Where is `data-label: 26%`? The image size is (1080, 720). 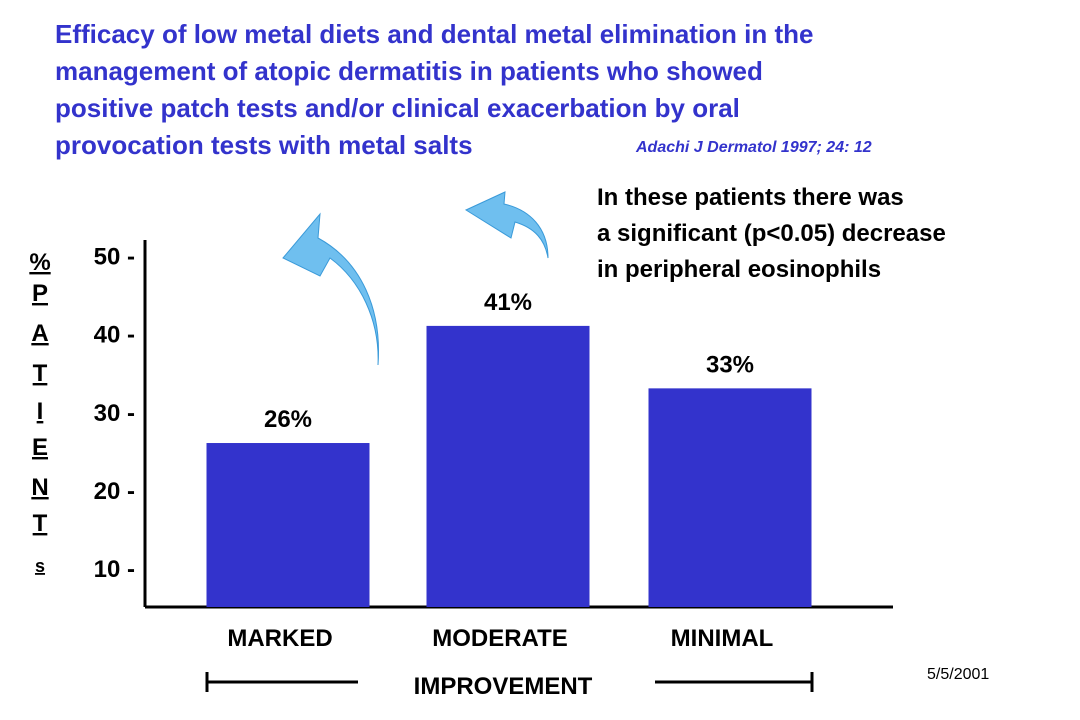 data-label: 26% is located at coordinates (288, 419).